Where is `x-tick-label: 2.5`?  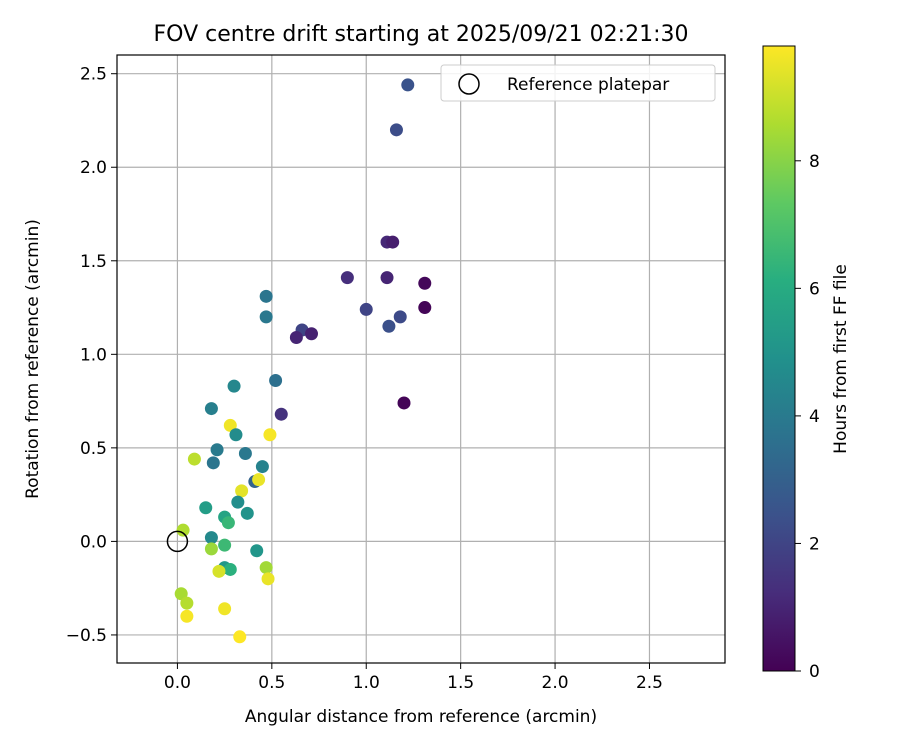 x-tick-label: 2.5 is located at coordinates (649, 683).